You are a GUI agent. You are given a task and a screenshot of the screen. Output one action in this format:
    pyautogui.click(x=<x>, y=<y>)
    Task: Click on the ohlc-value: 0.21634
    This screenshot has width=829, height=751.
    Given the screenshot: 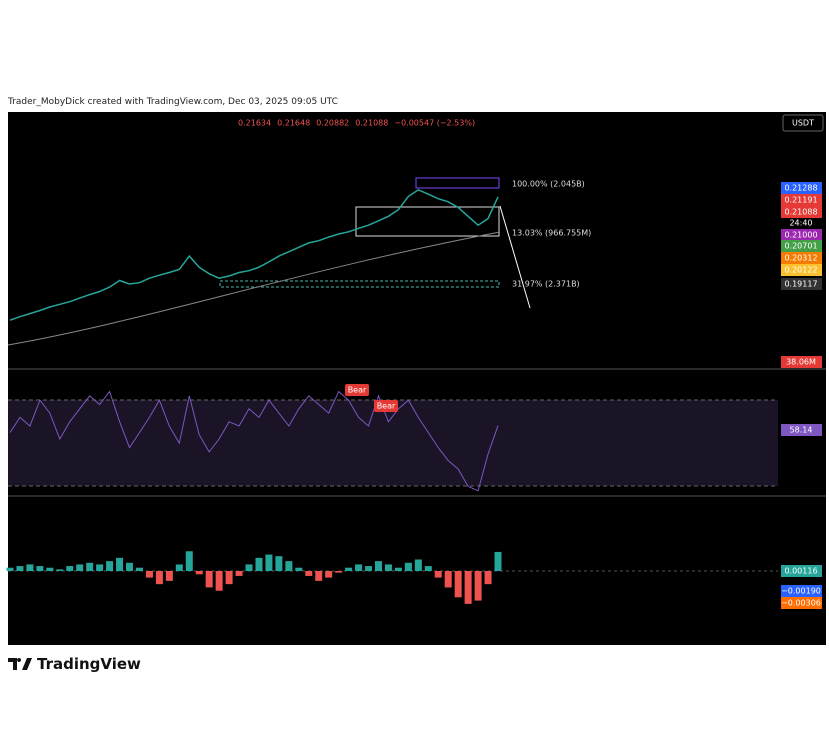 What is the action you would take?
    pyautogui.click(x=254, y=123)
    